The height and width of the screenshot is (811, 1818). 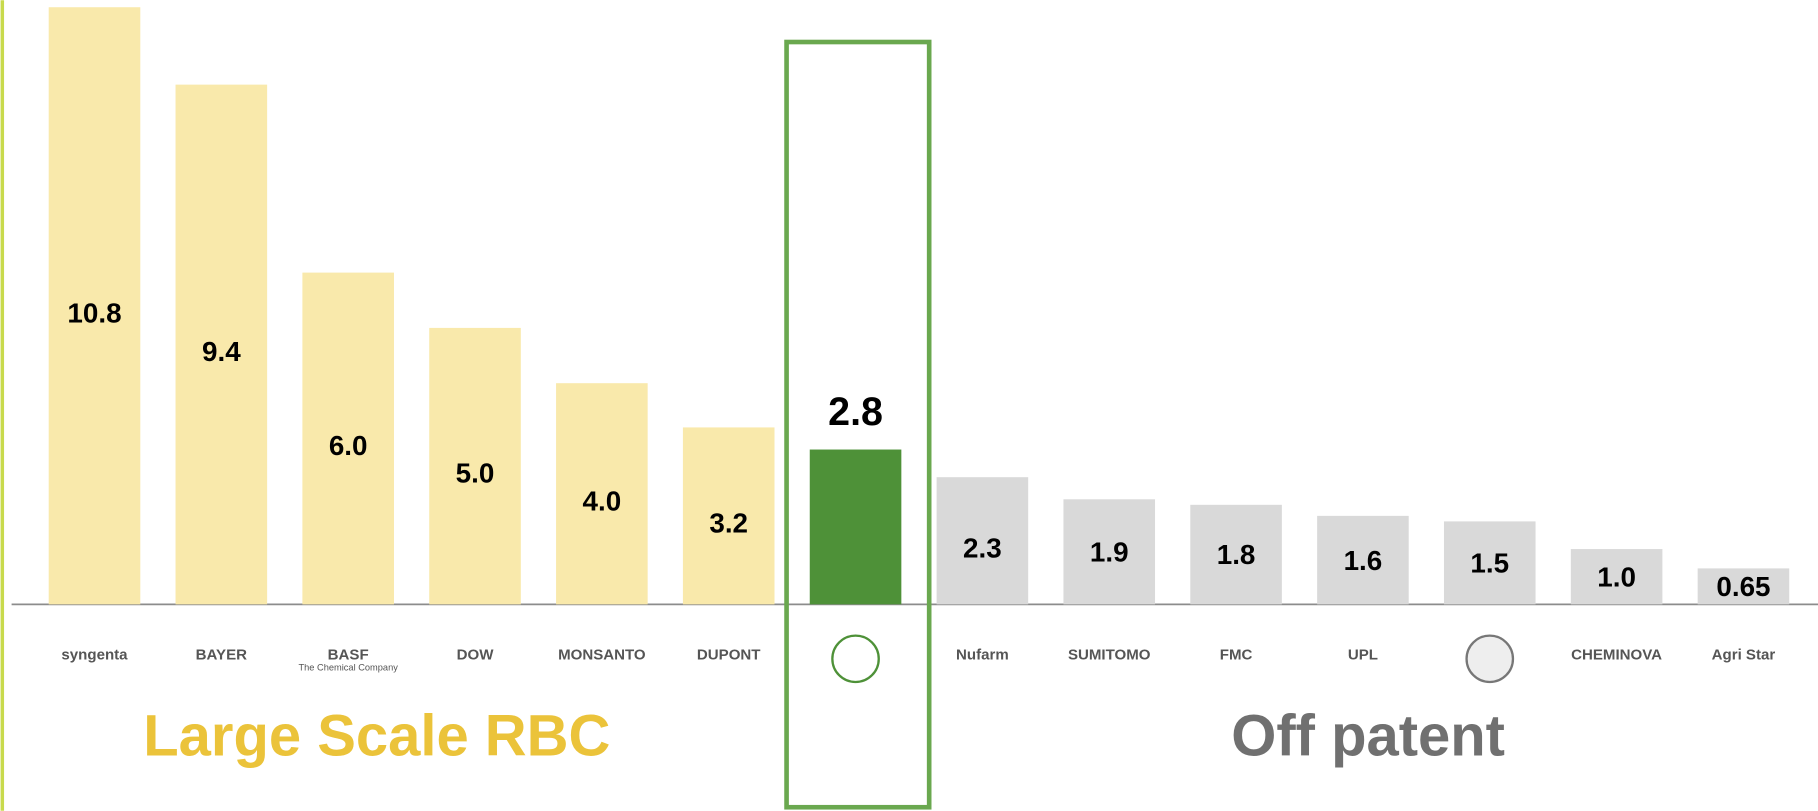 What do you see at coordinates (1363, 654) in the screenshot?
I see `category-label: UPL` at bounding box center [1363, 654].